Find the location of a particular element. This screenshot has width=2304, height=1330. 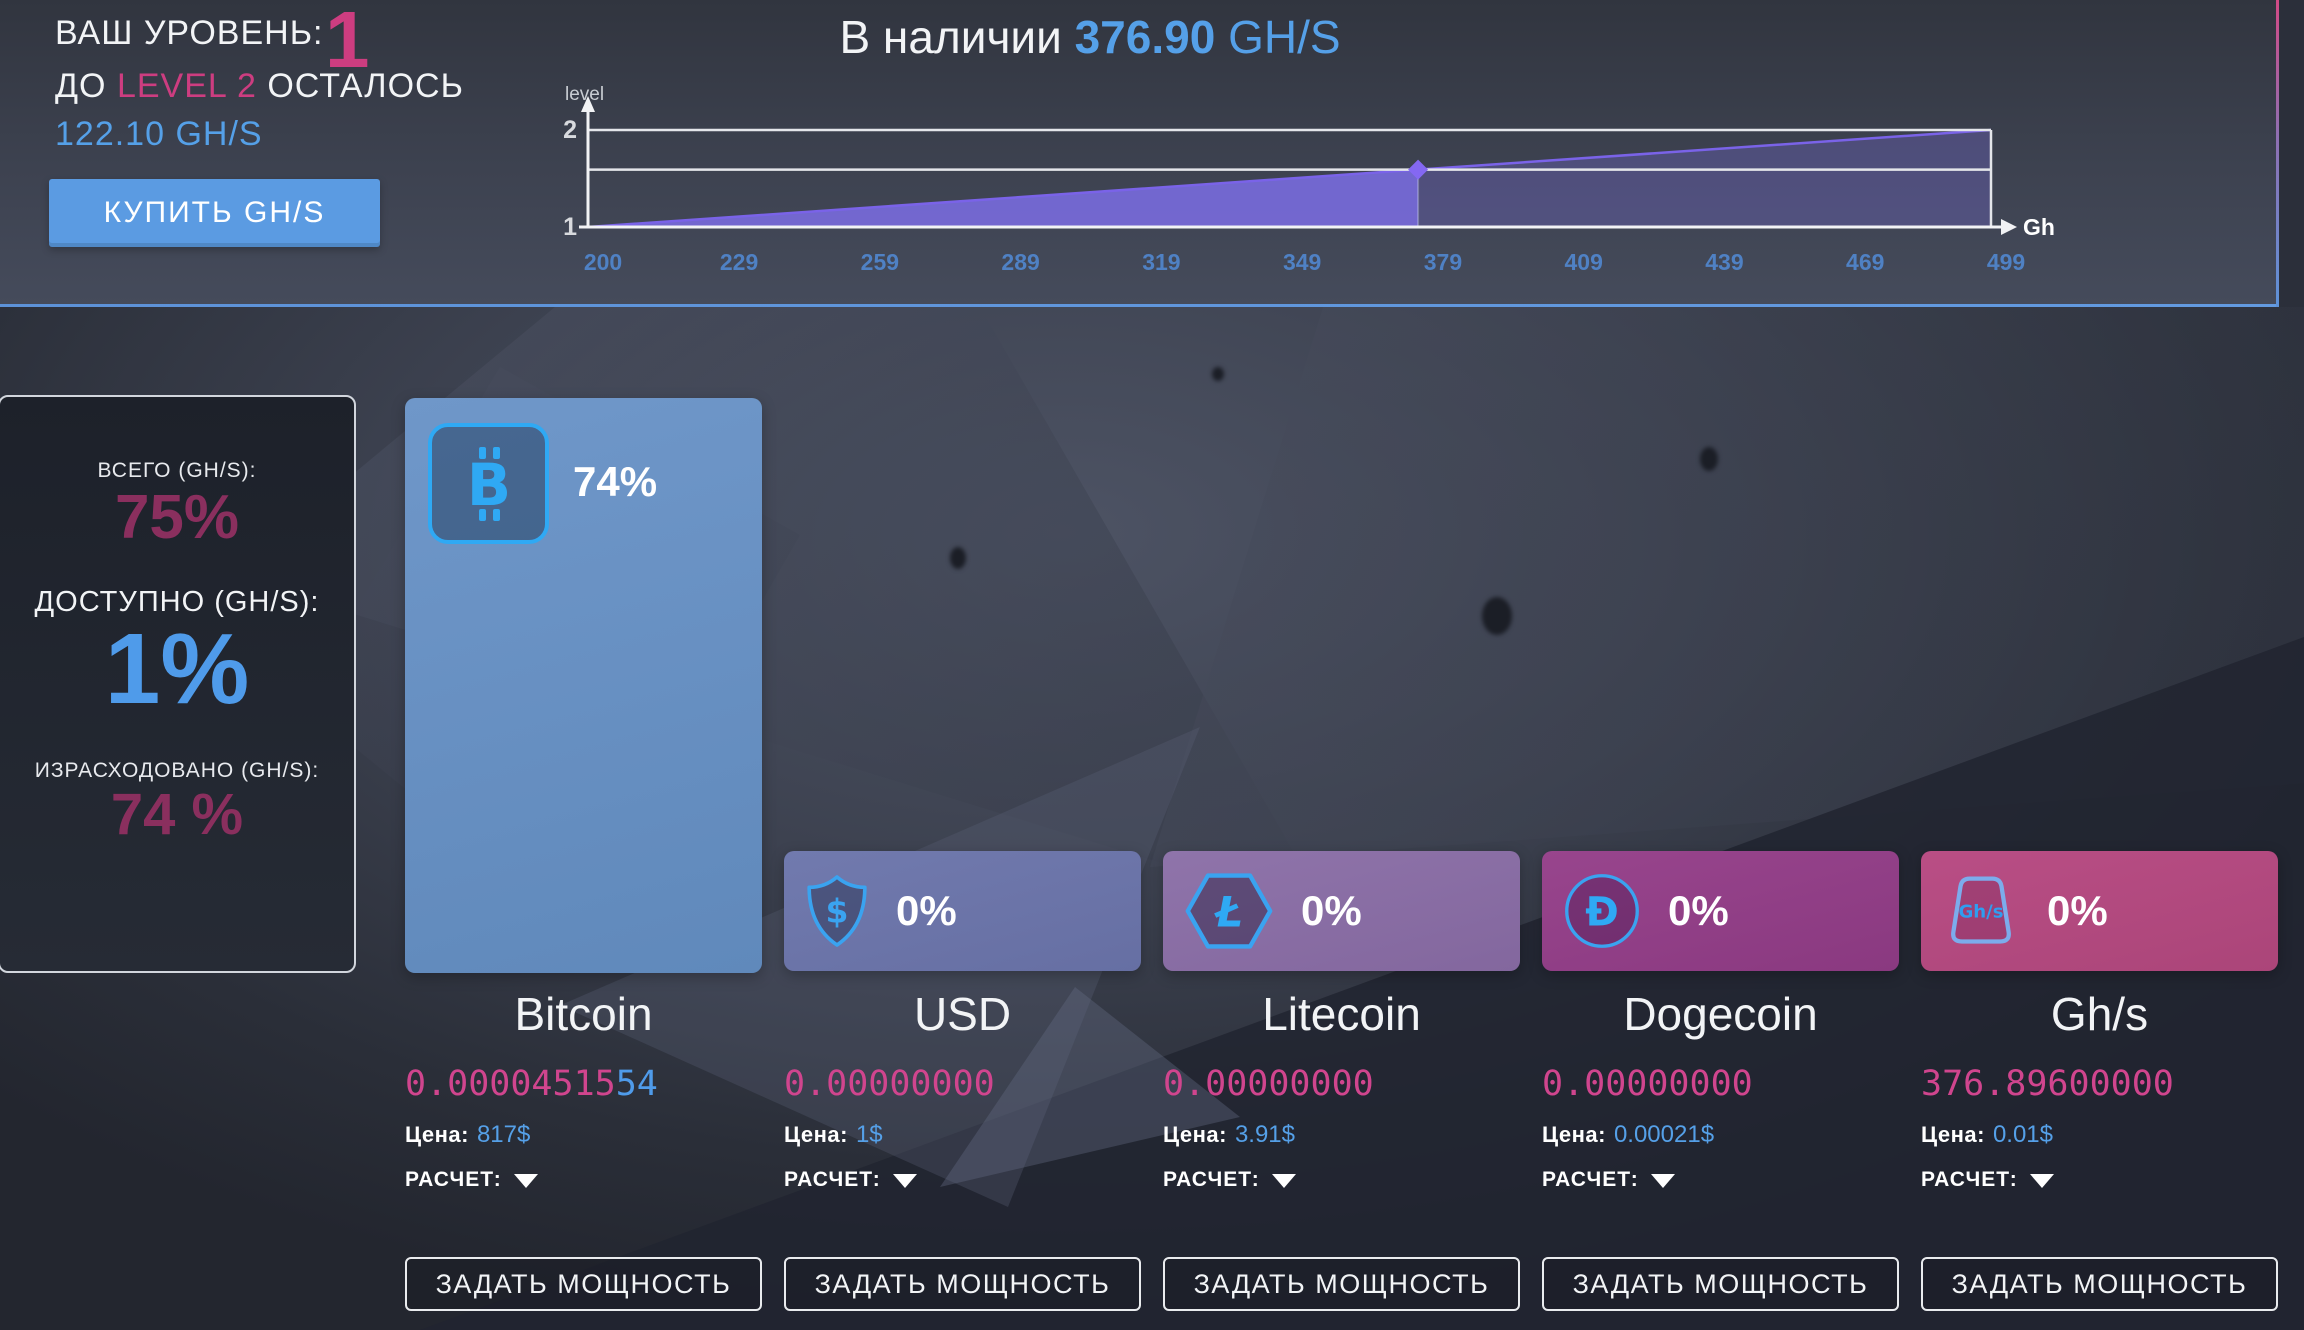

total-value: 75% is located at coordinates (177, 517).